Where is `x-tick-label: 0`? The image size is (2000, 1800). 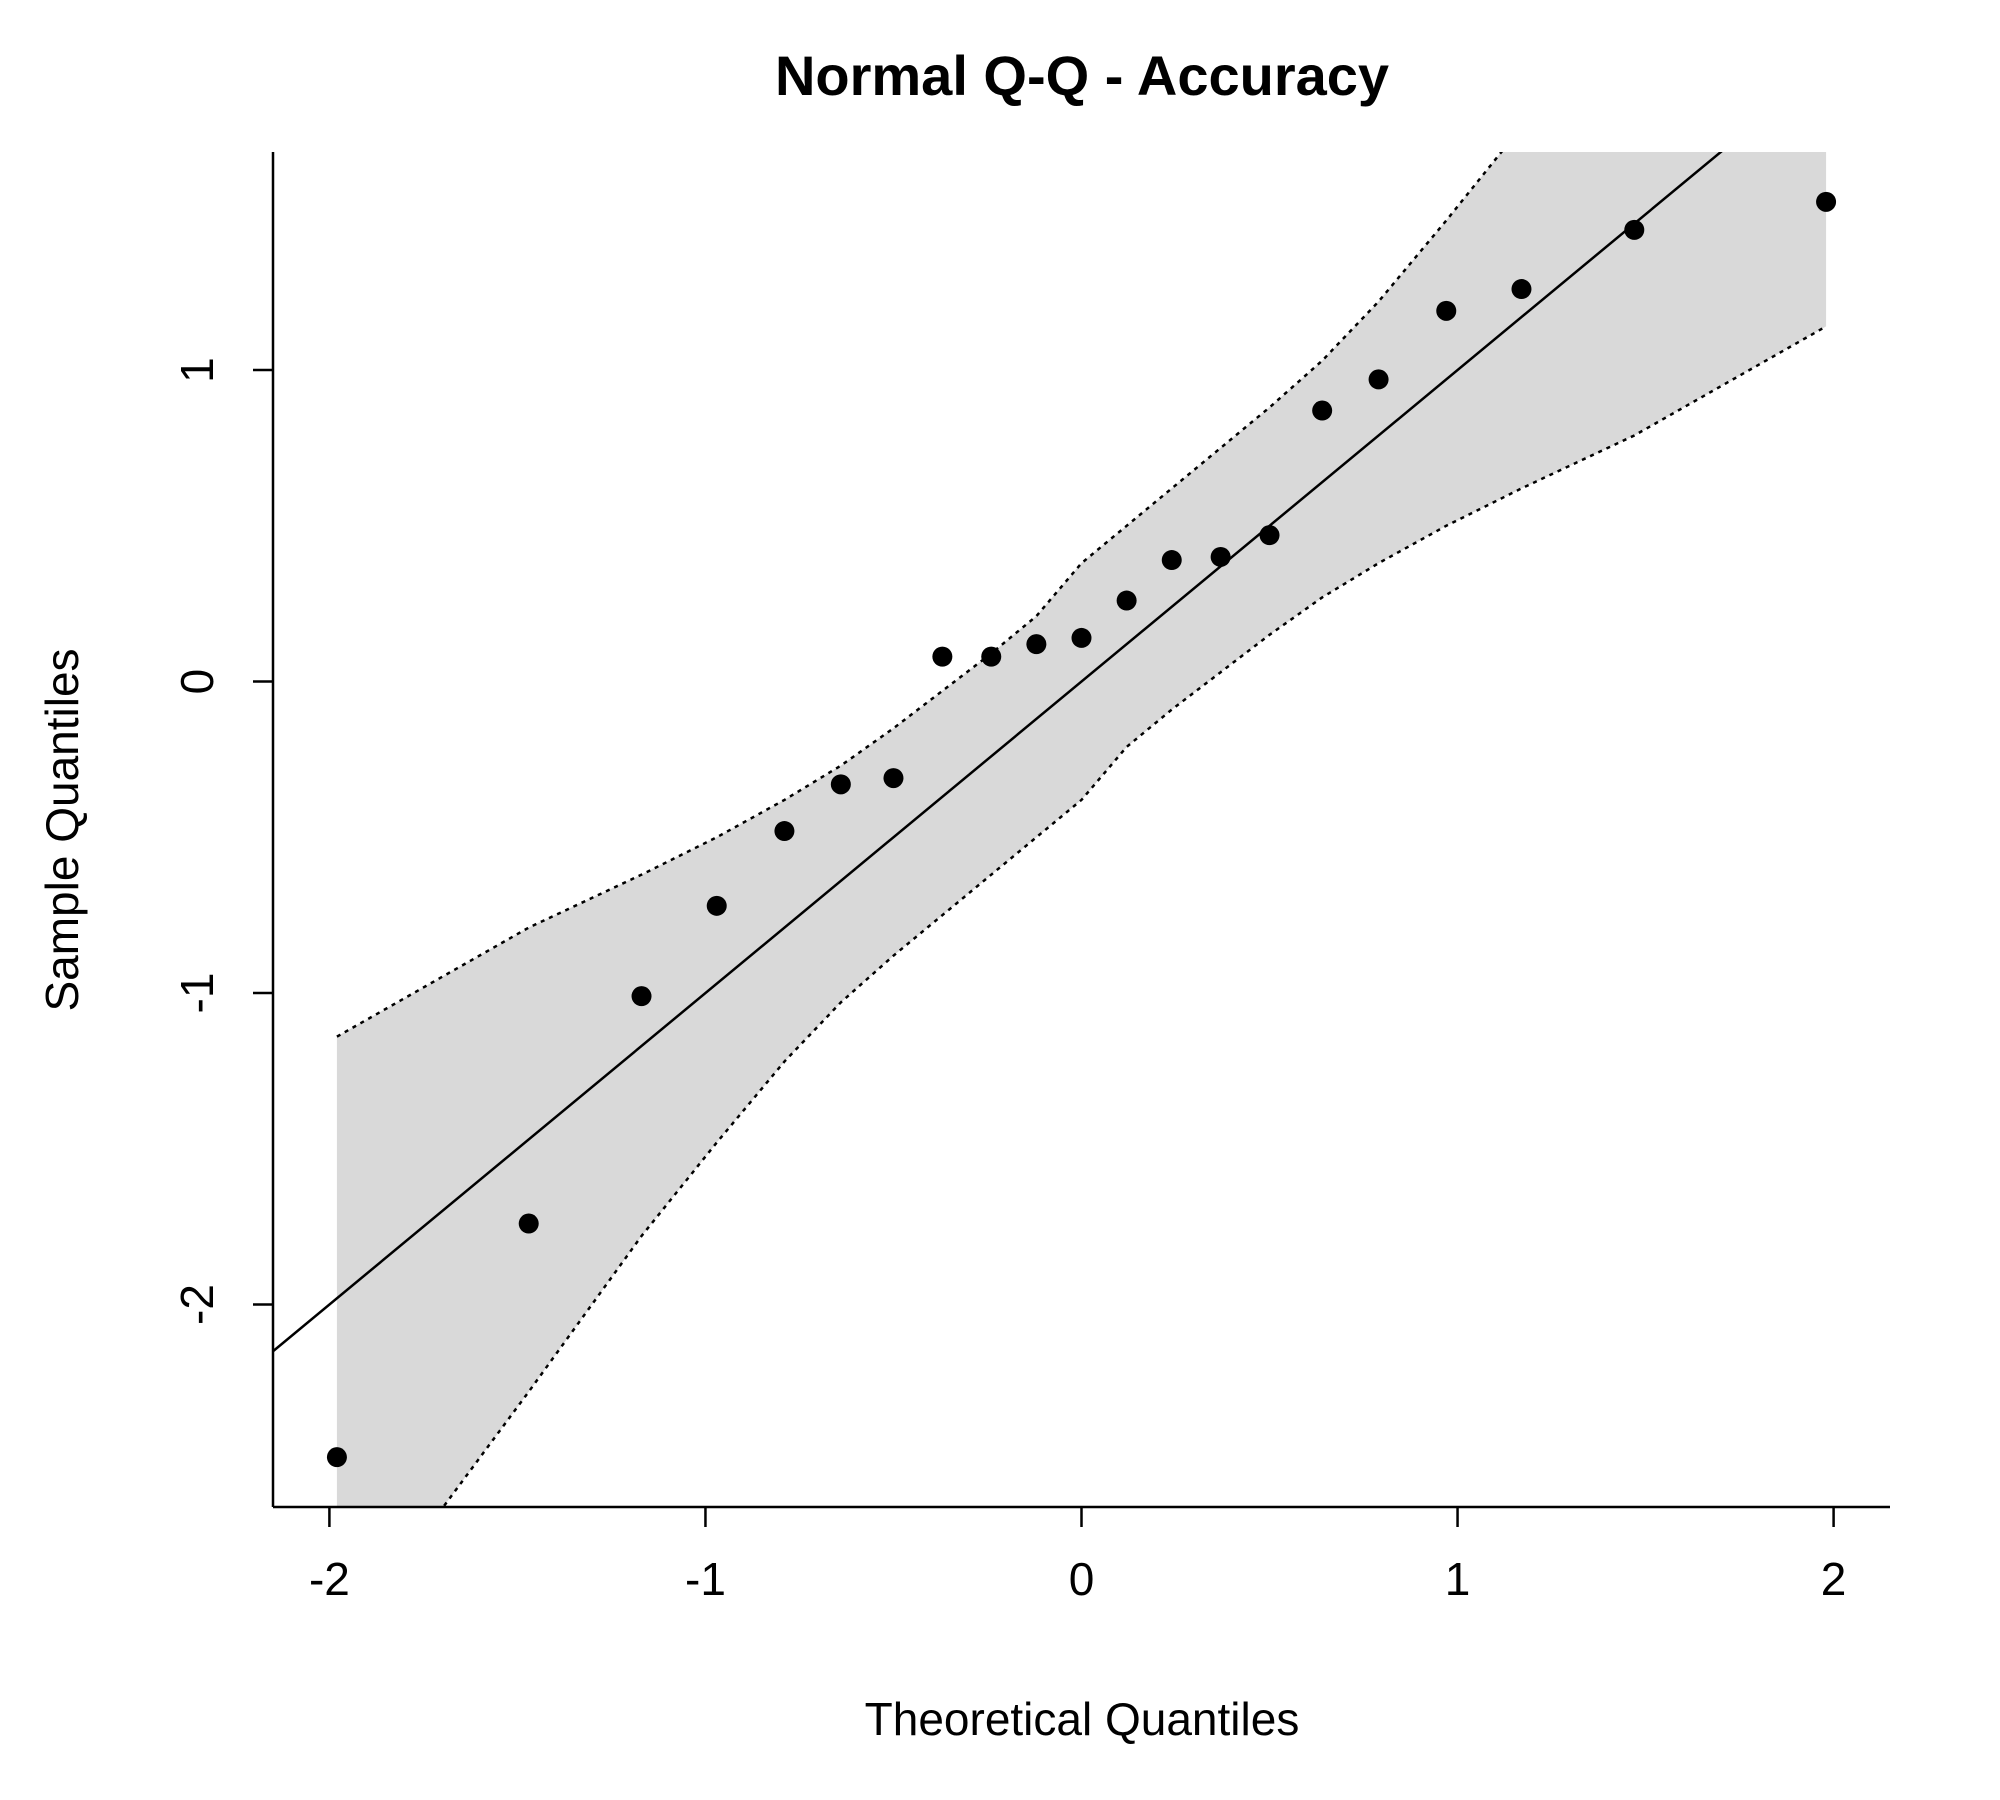 x-tick-label: 0 is located at coordinates (1082, 1579).